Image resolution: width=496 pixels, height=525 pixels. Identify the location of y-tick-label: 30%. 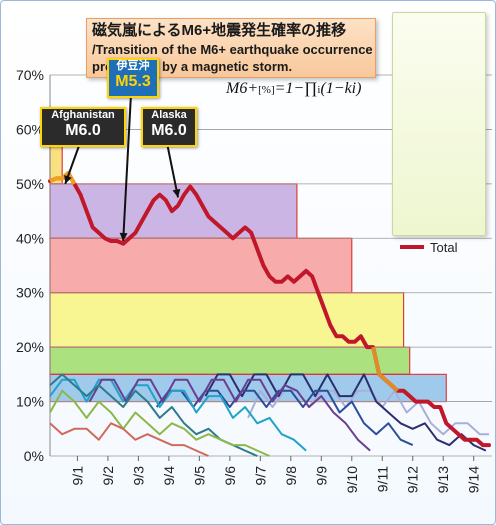
(30, 293).